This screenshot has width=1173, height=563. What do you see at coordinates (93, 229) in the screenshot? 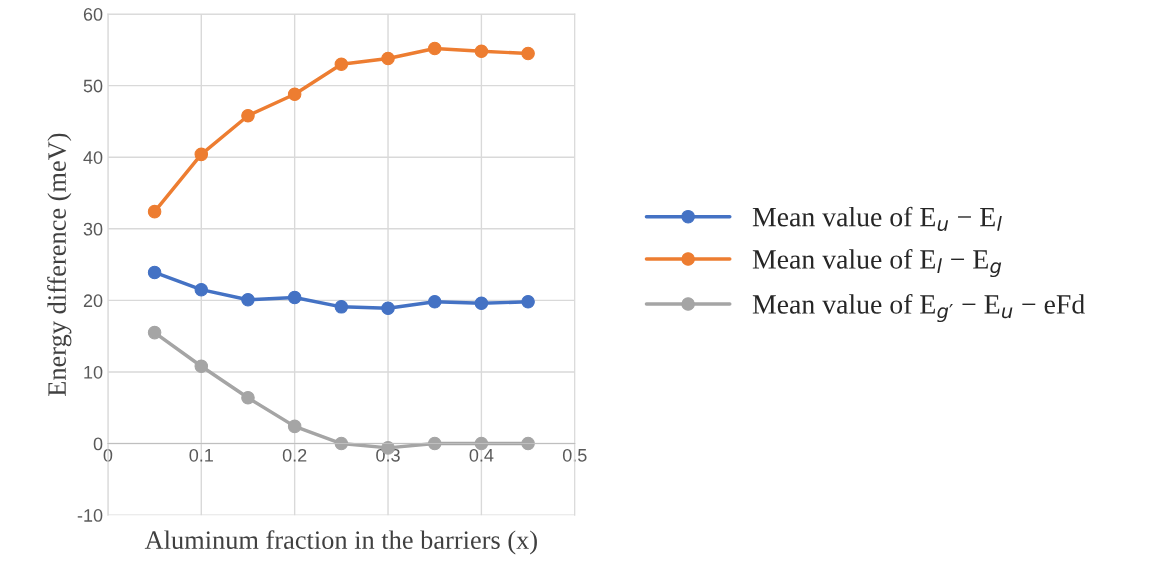
I see `y-tick-label: 30` at bounding box center [93, 229].